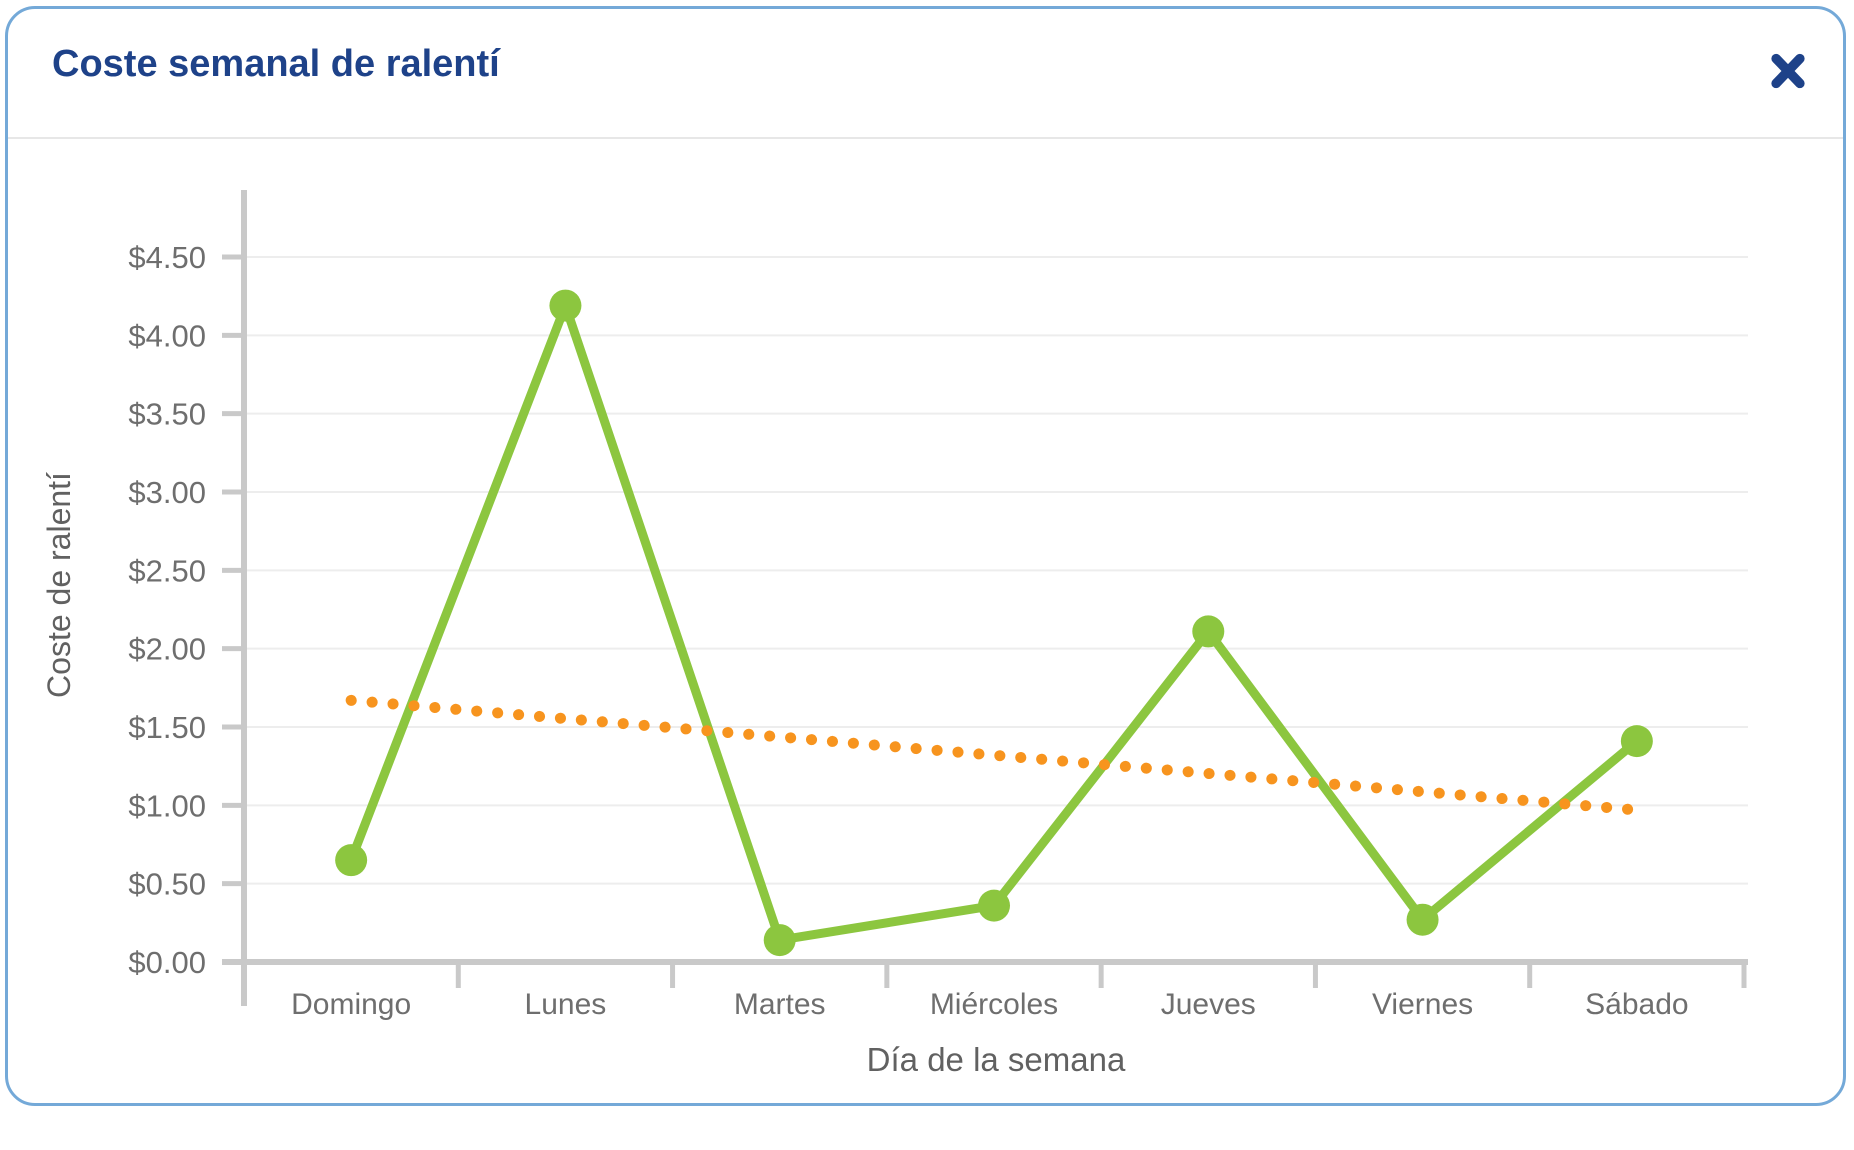  What do you see at coordinates (167, 414) in the screenshot?
I see `y-tick-label: $3.50` at bounding box center [167, 414].